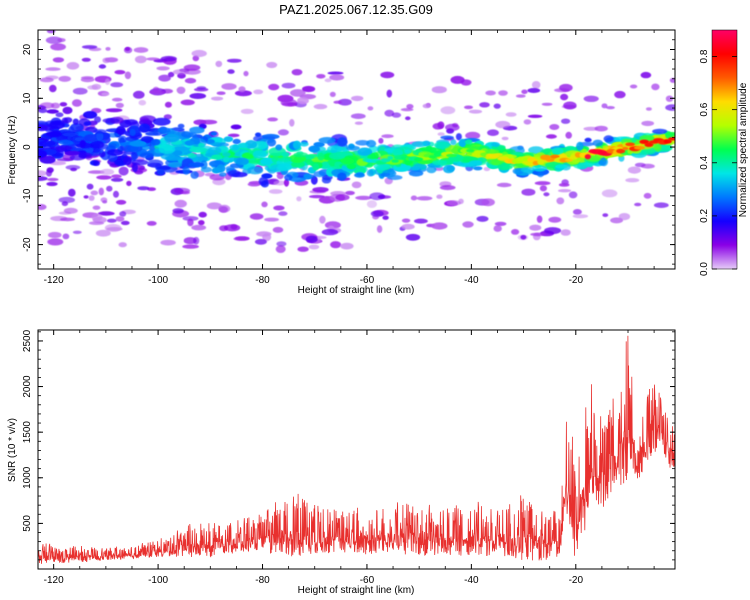 The image size is (750, 600). Describe the element at coordinates (704, 56) in the screenshot. I see `colorbar-tick-label: 0.8` at that location.